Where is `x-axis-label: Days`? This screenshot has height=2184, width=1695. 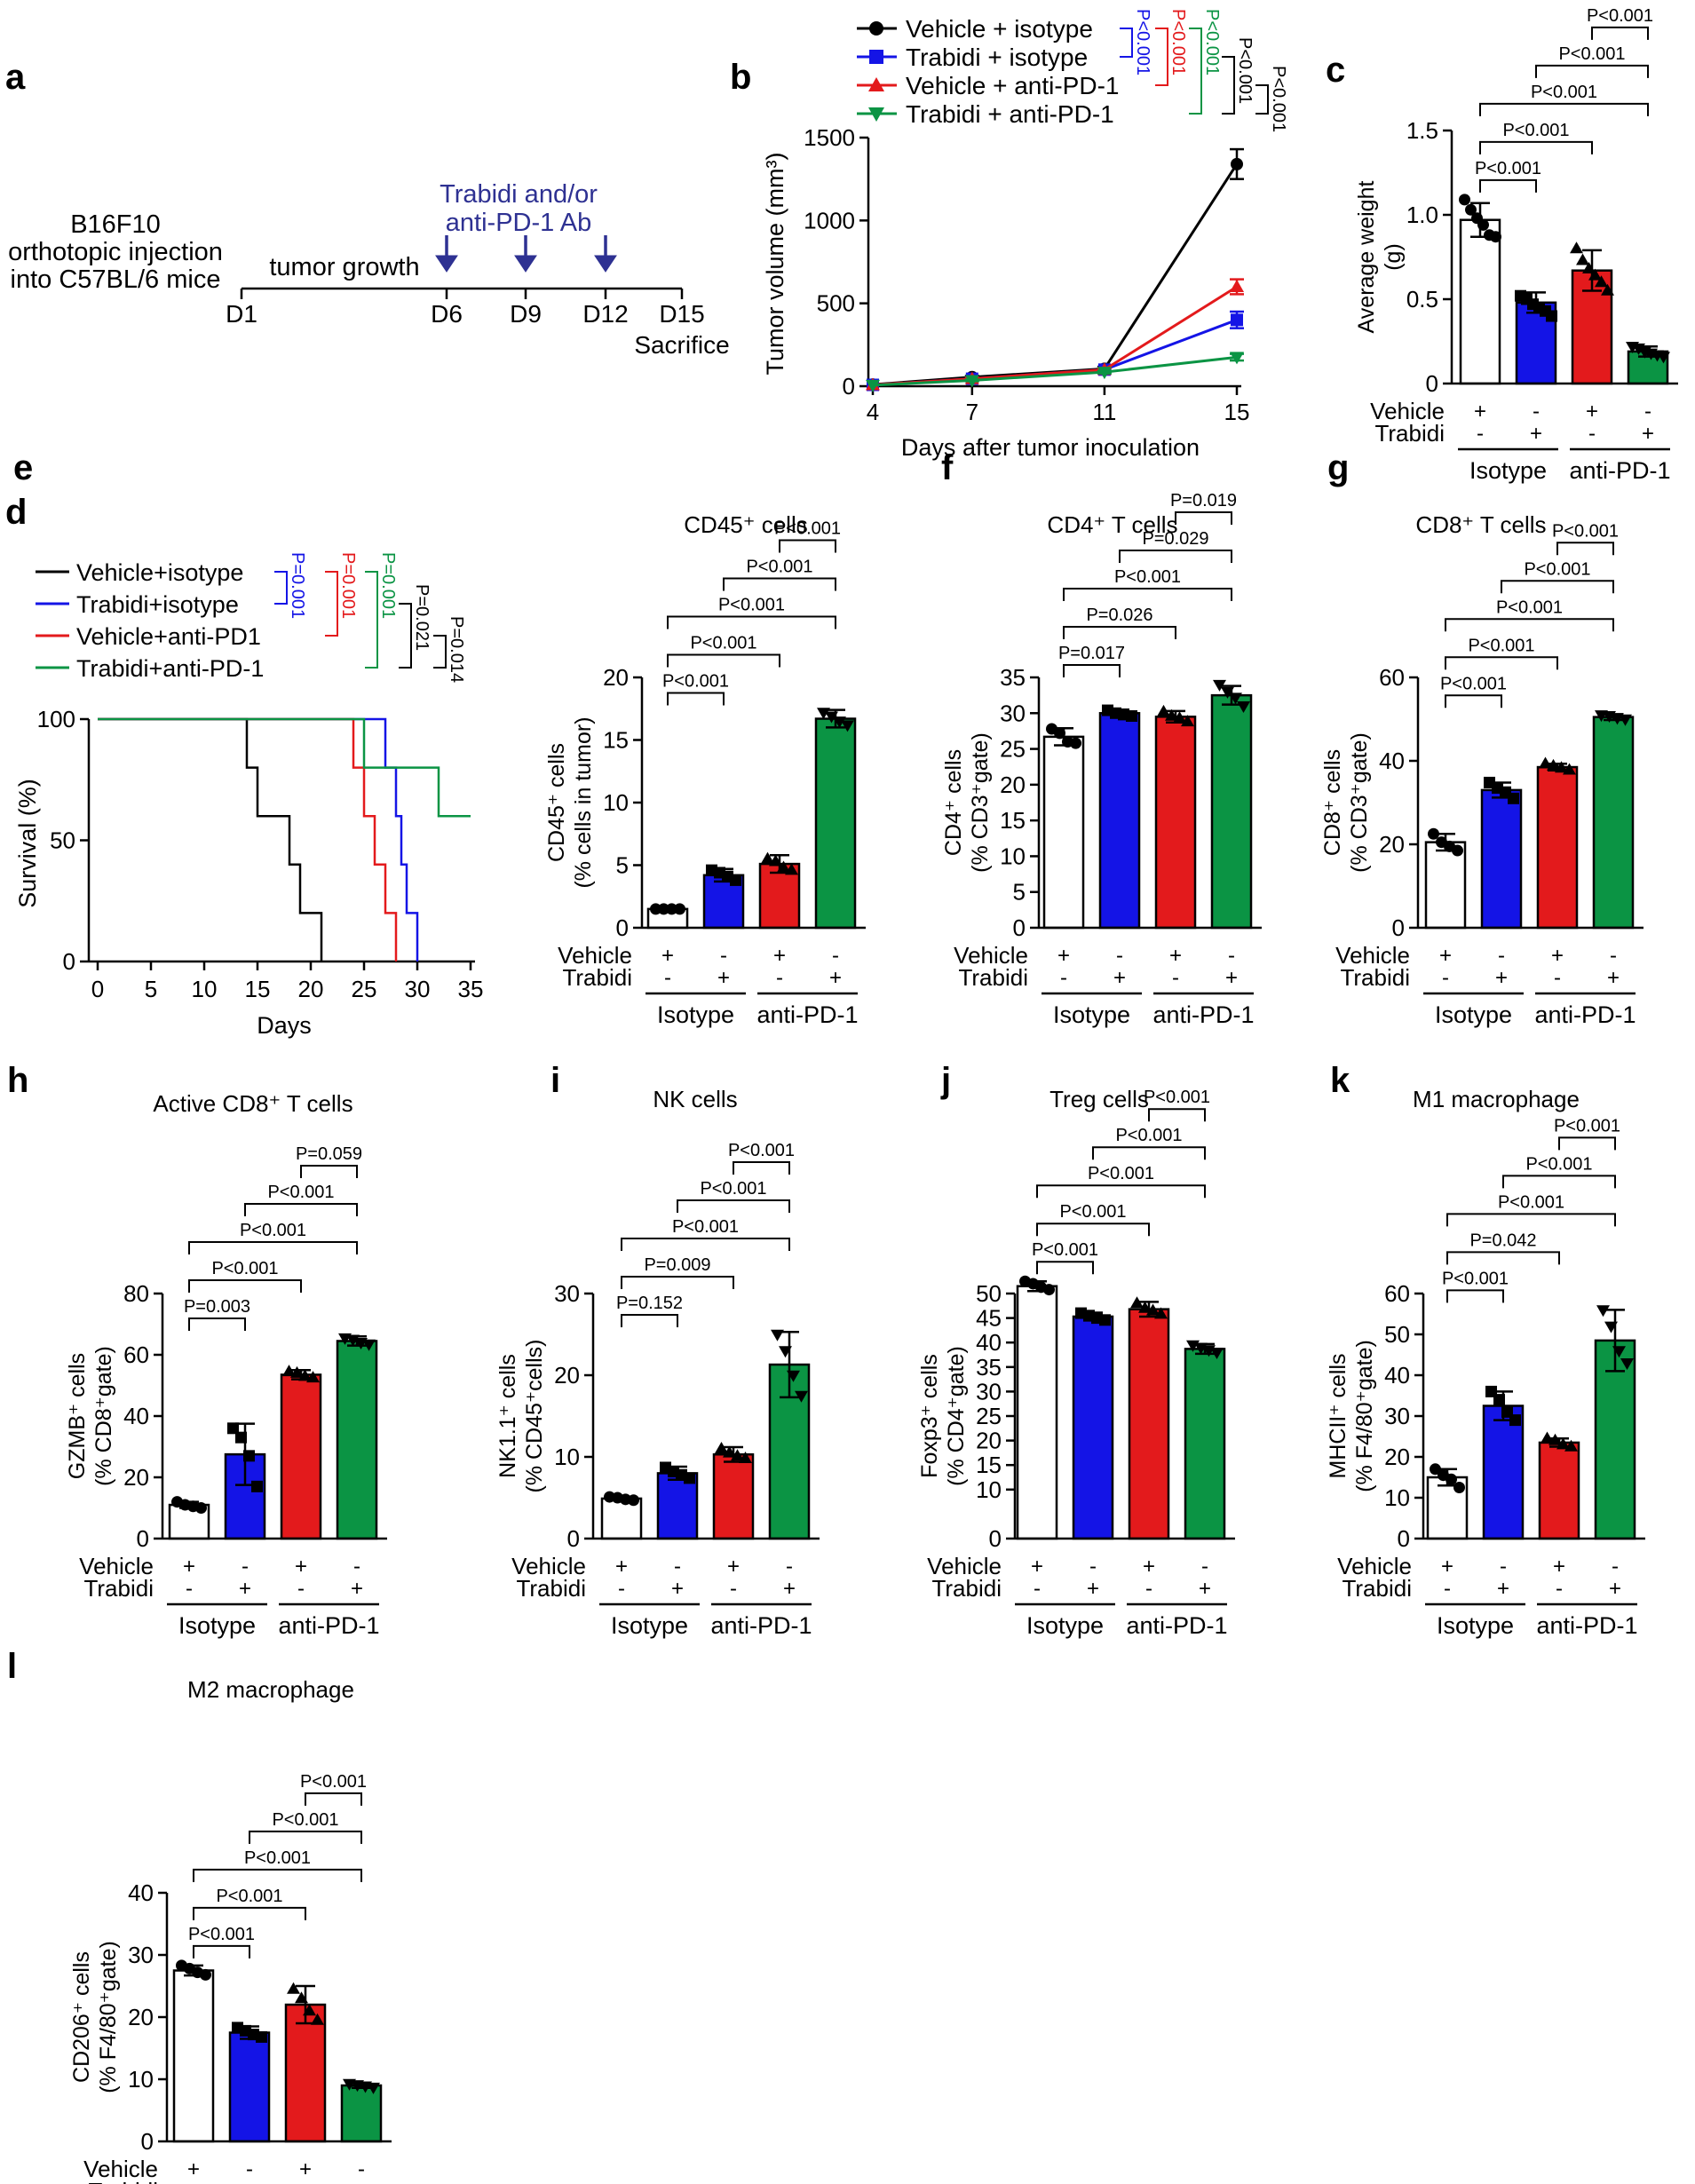 x-axis-label: Days is located at coordinates (284, 1025).